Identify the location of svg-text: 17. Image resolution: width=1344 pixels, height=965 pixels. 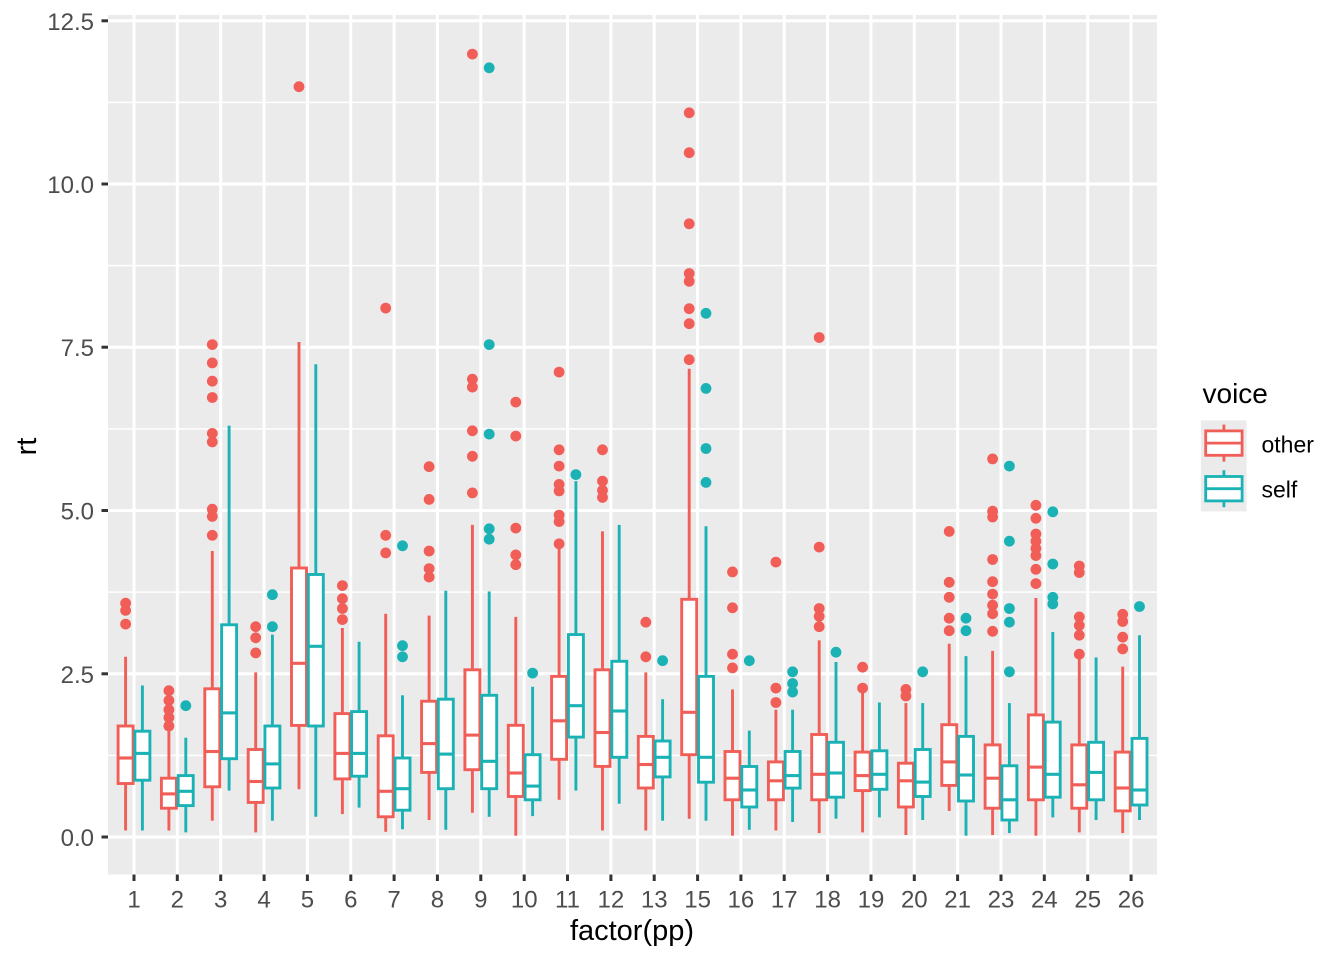
(784, 899).